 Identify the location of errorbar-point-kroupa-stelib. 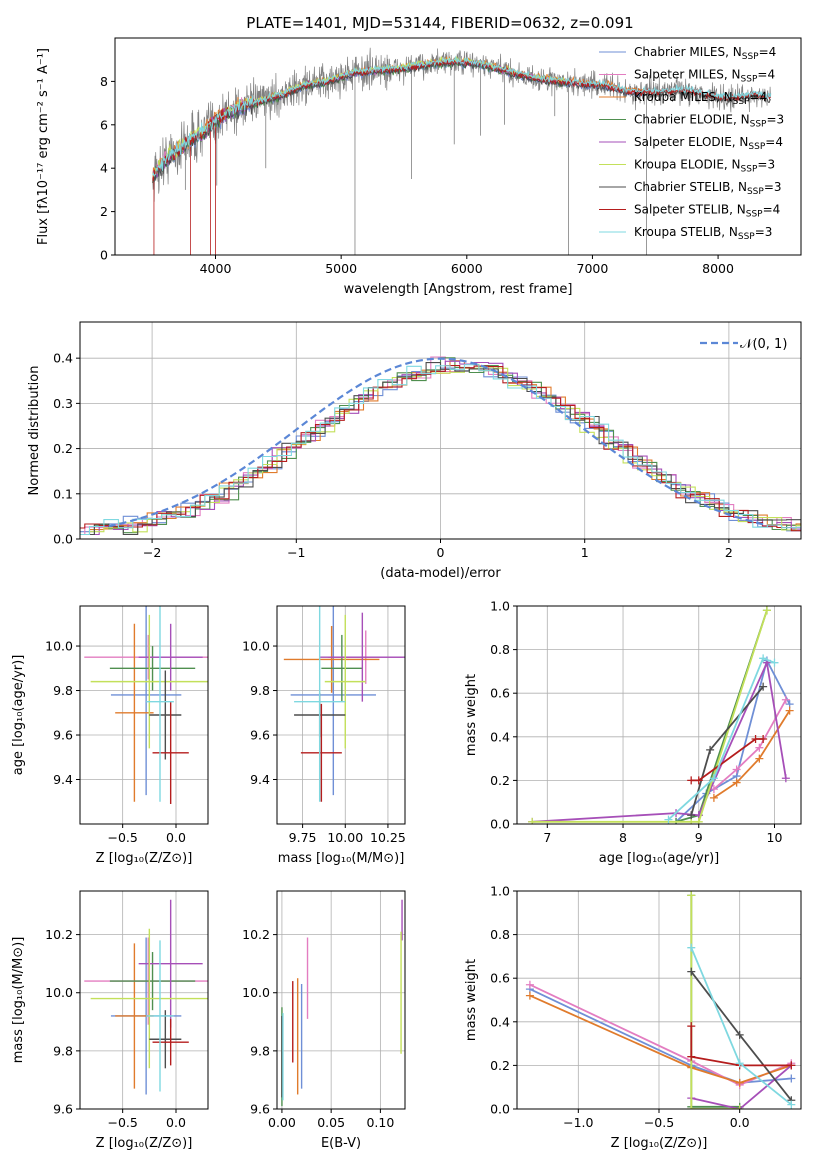
(160, 1016).